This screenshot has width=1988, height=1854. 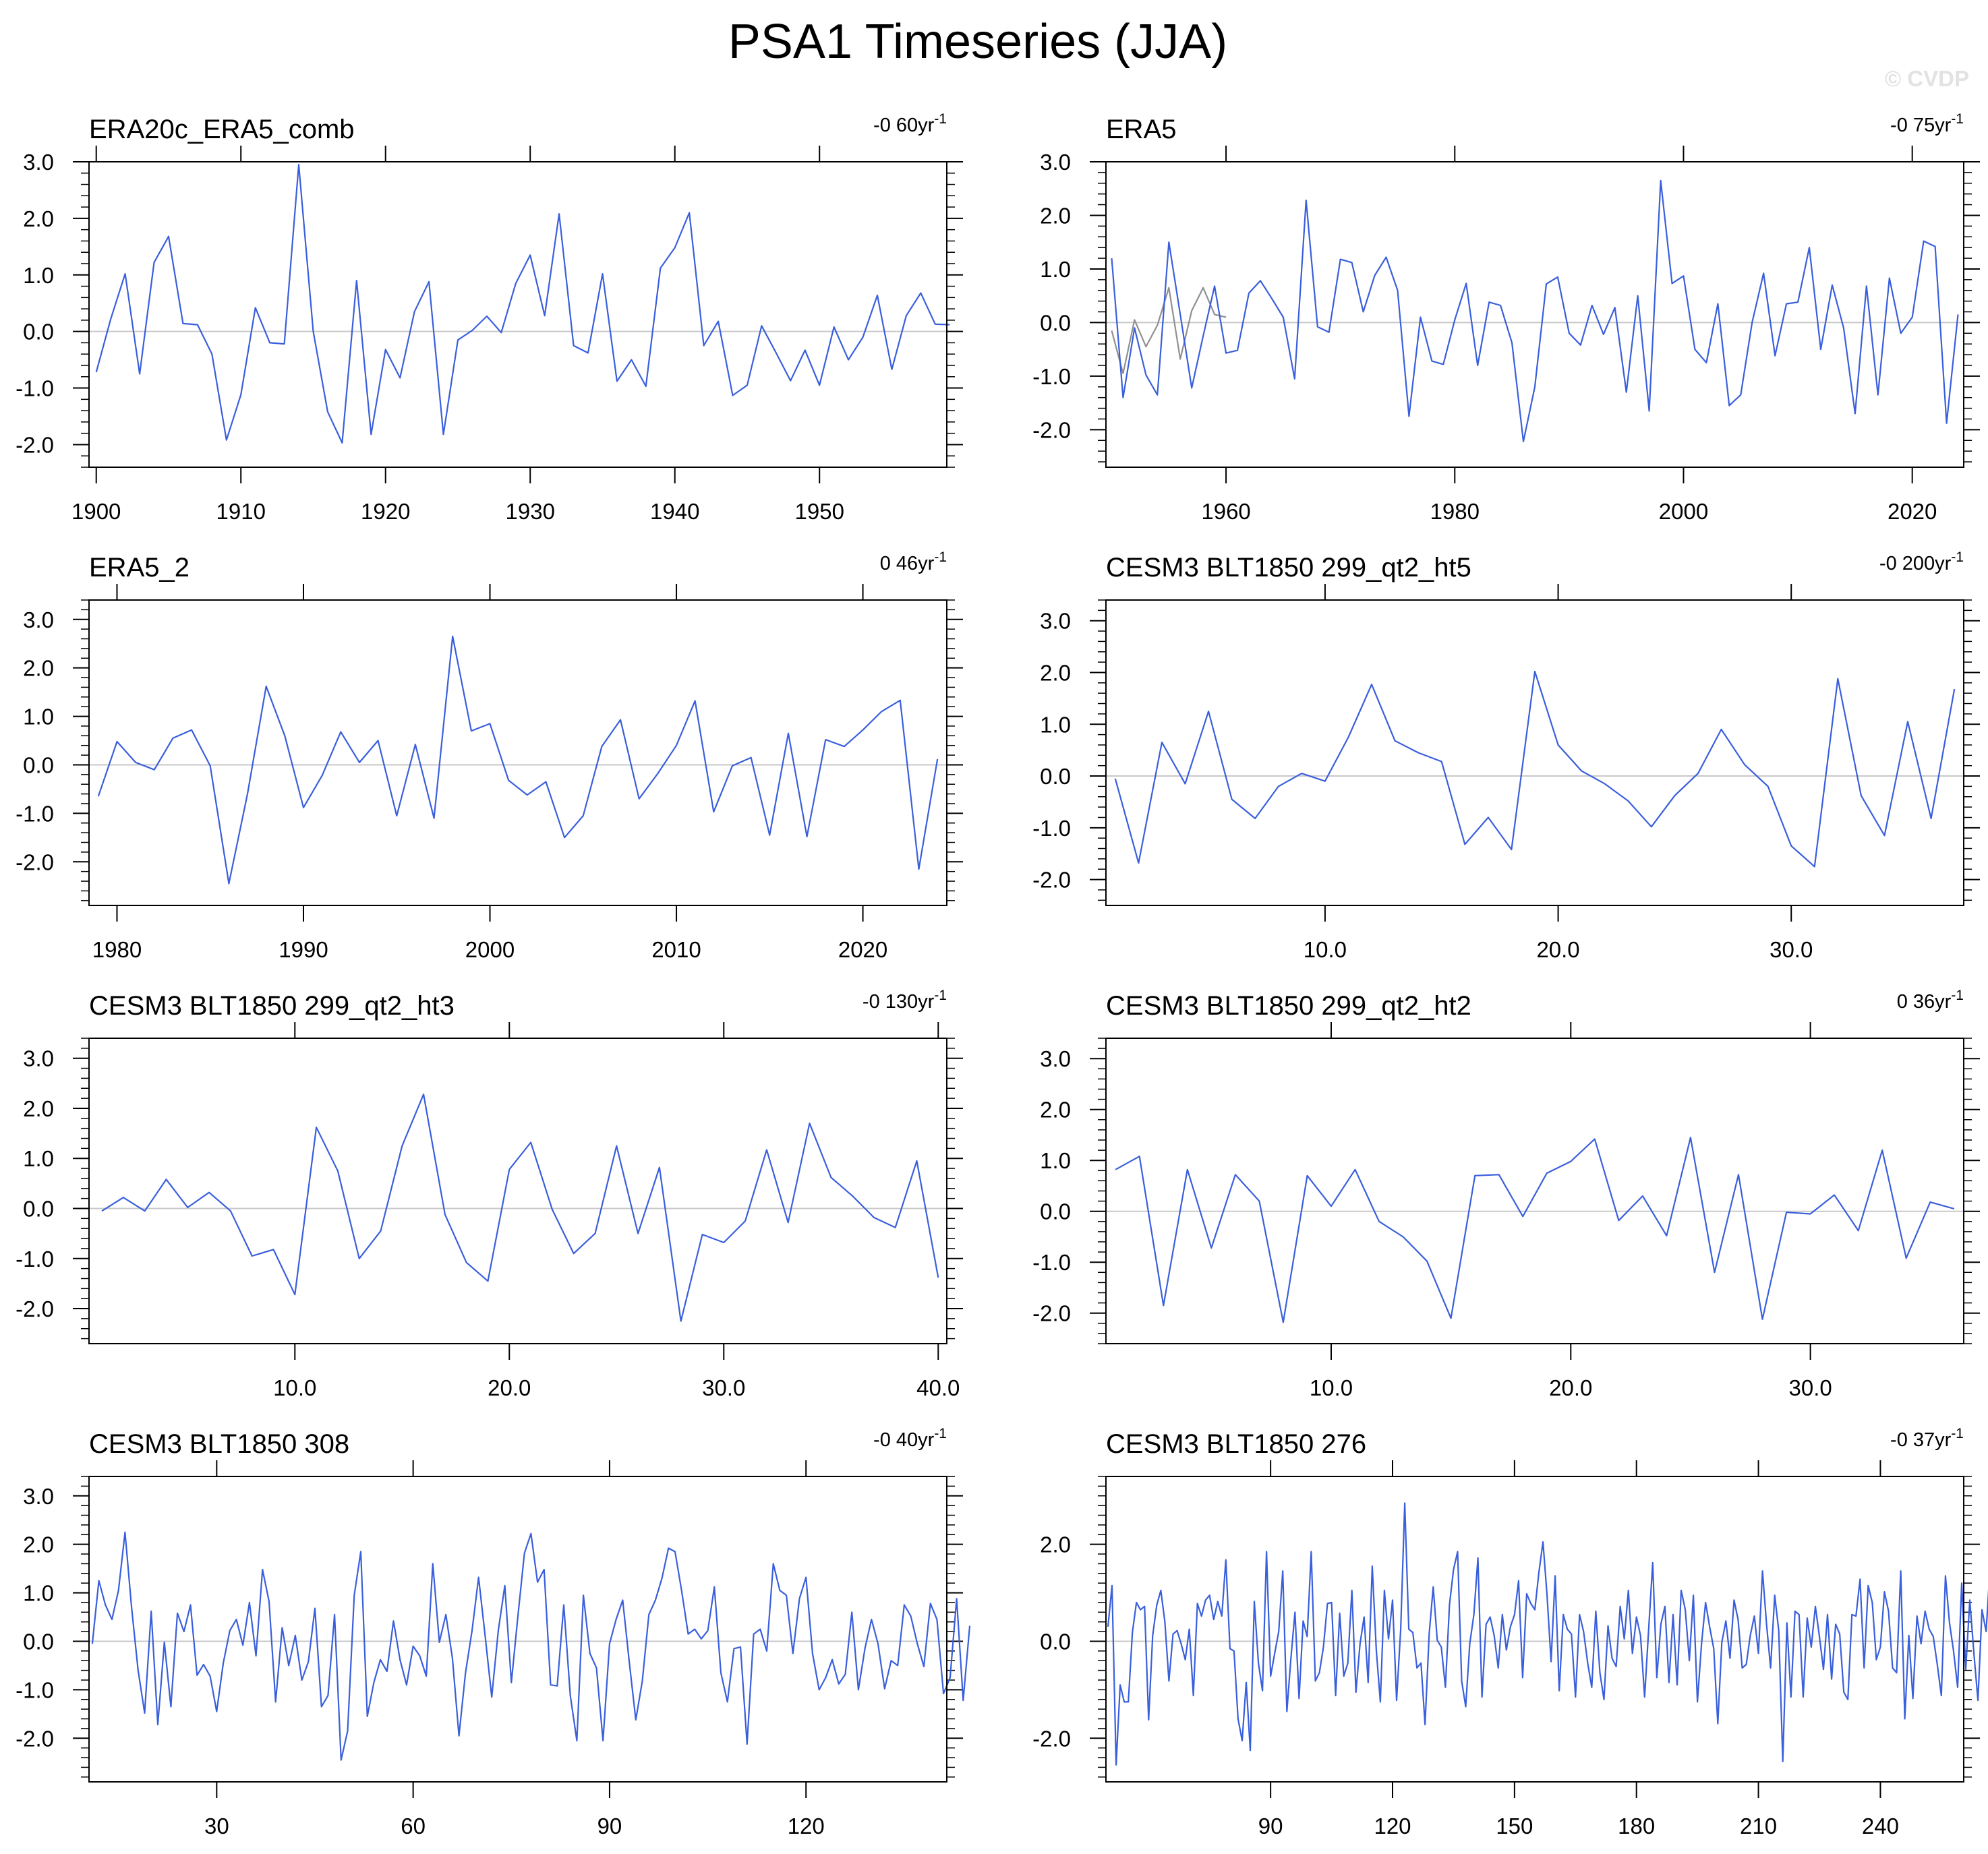 I want to click on trend-label: -0 200yr-1, so click(x=1922, y=561).